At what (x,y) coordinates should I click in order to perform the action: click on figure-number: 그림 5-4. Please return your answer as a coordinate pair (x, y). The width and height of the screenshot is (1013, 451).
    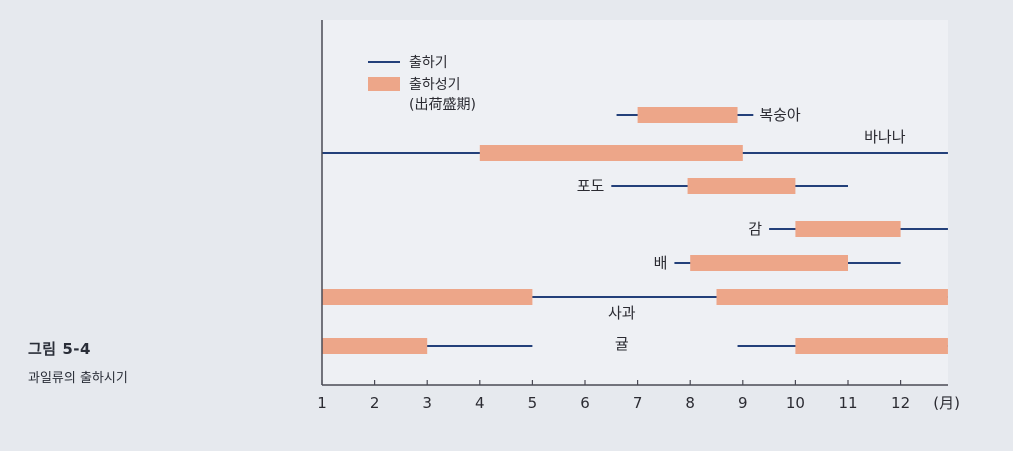
    Looking at the image, I should click on (59, 349).